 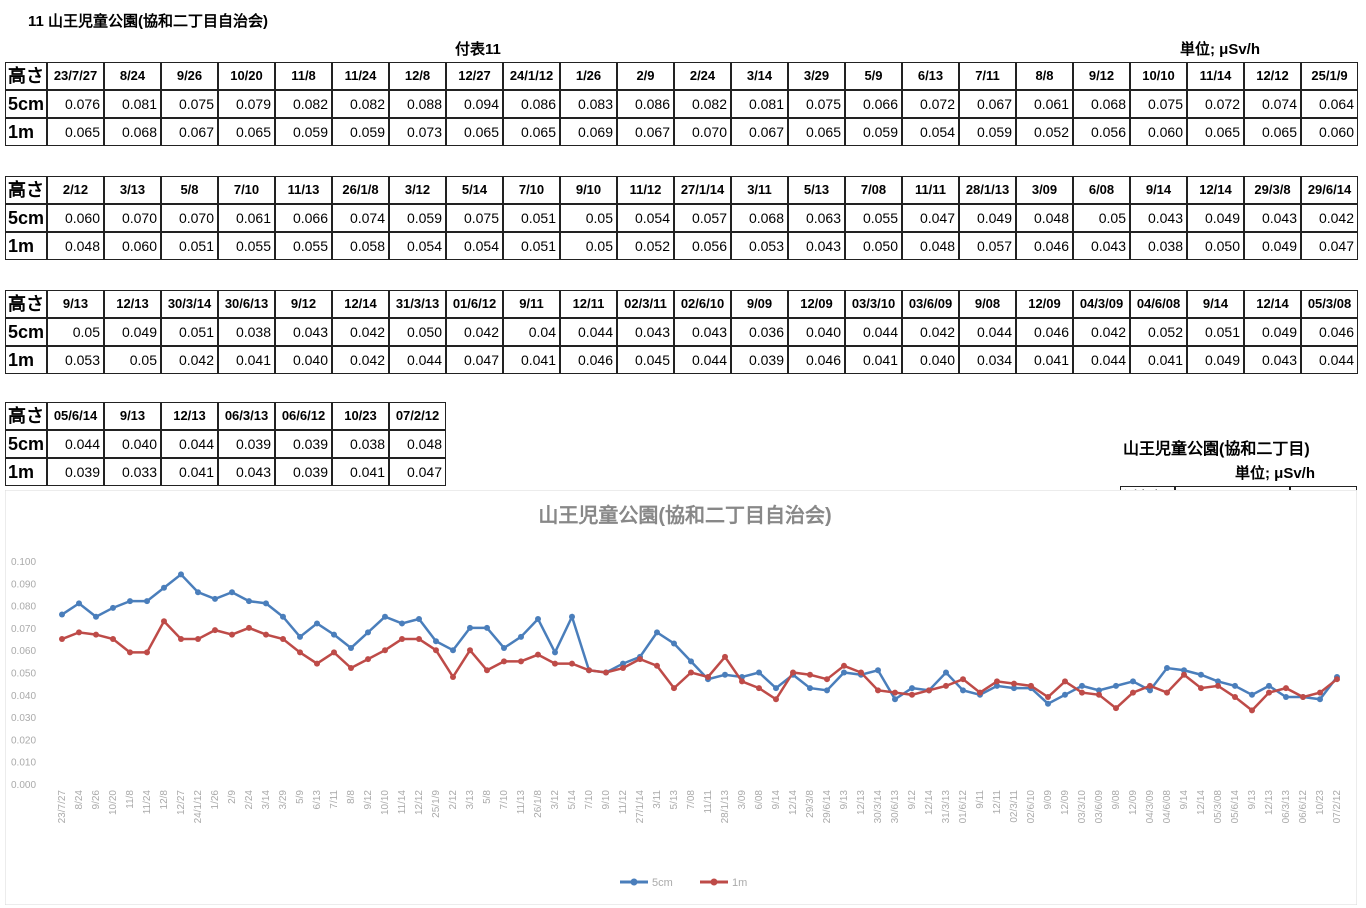 What do you see at coordinates (657, 799) in the screenshot?
I see `x-tick-label: 3/11` at bounding box center [657, 799].